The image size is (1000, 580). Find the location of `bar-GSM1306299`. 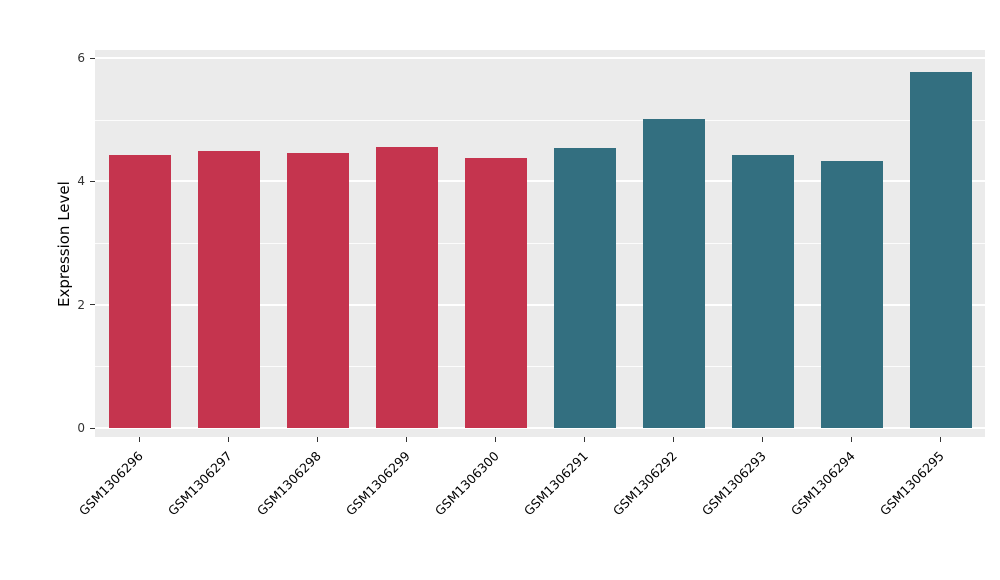

bar-GSM1306299 is located at coordinates (407, 287).